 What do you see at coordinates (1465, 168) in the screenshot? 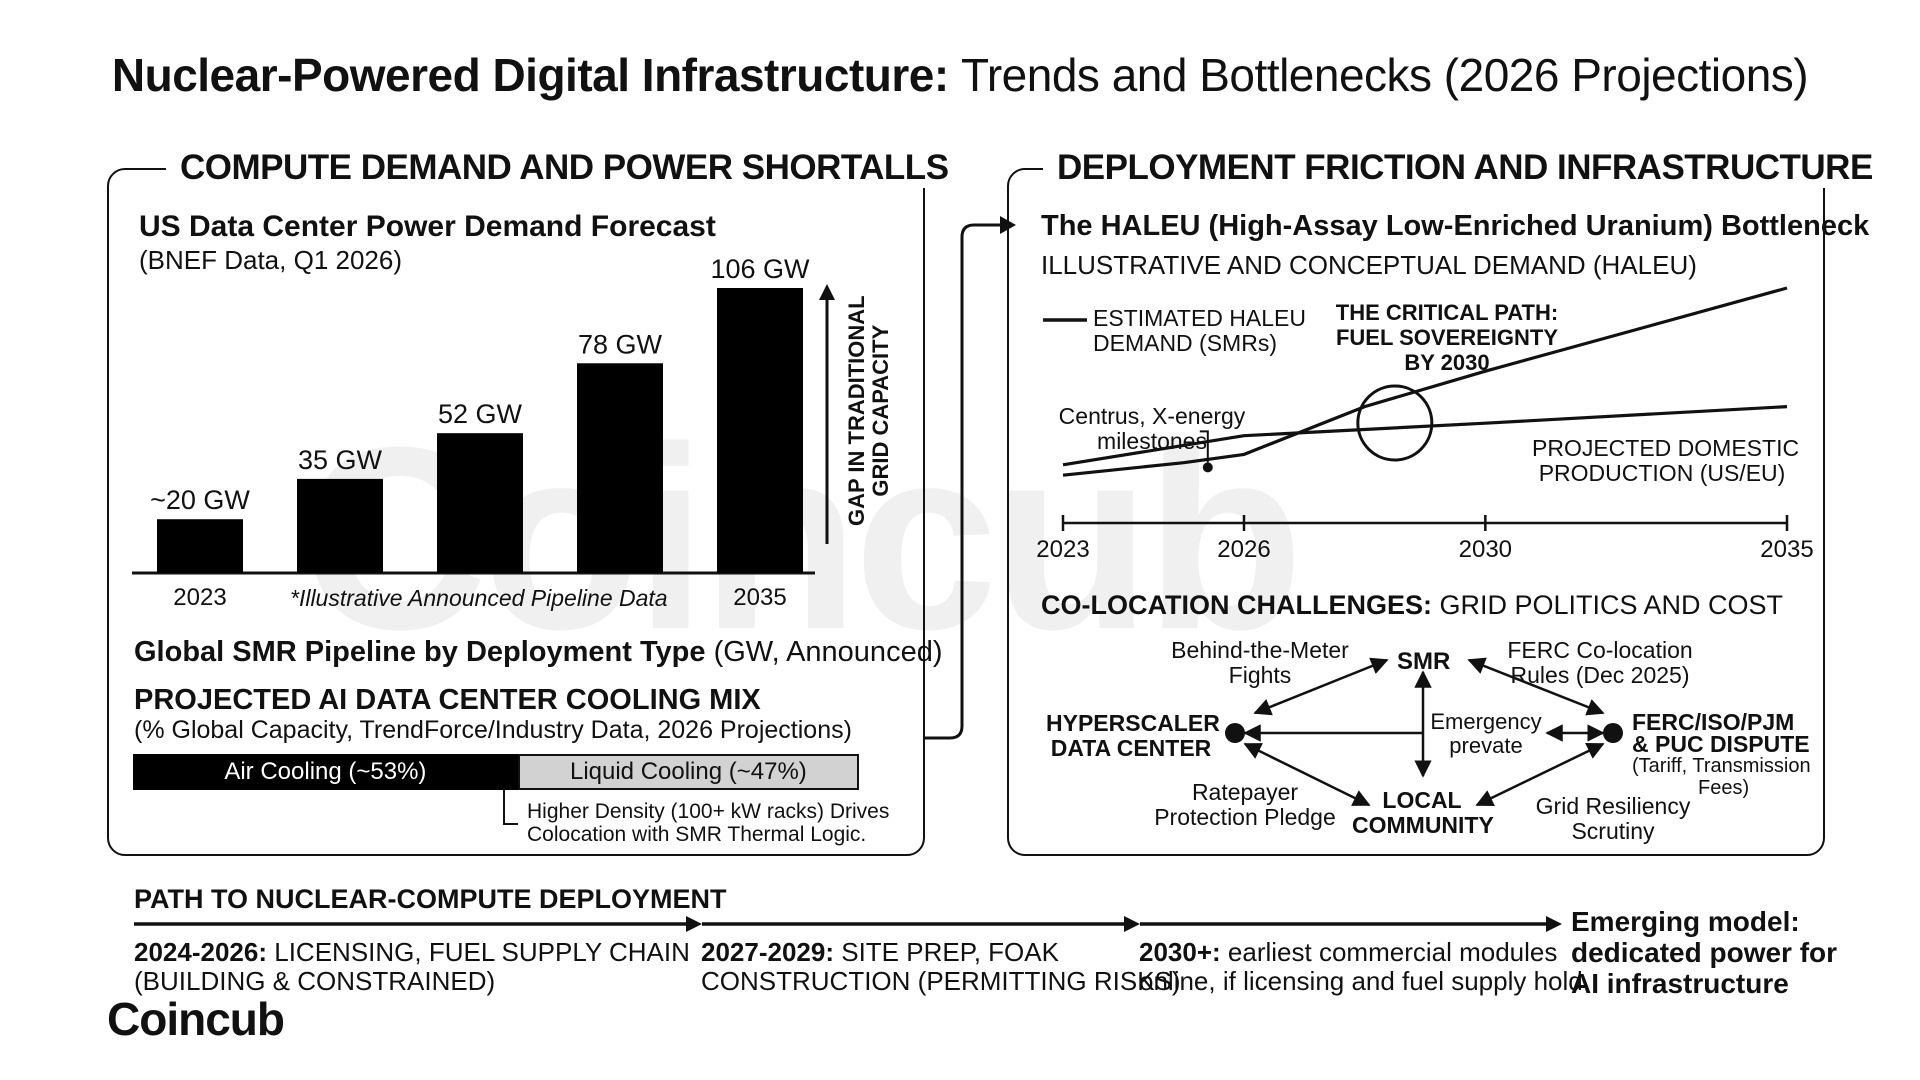
I see `right-panel-heading: DEPLOYMENT FRICTION AND INFRASTRUCTURE` at bounding box center [1465, 168].